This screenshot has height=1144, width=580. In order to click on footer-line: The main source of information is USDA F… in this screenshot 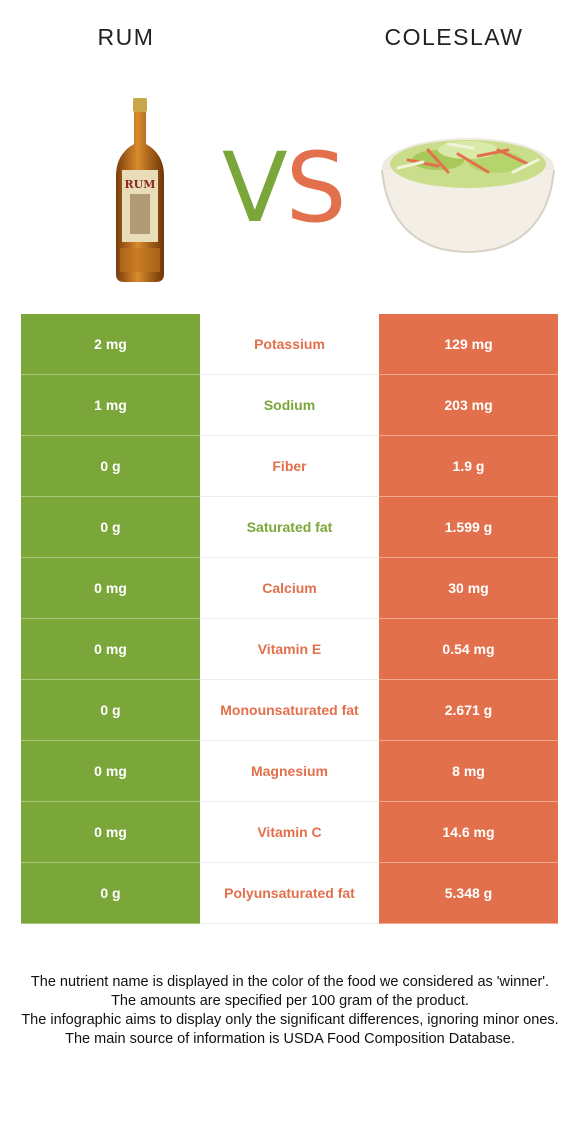, I will do `click(290, 1039)`.